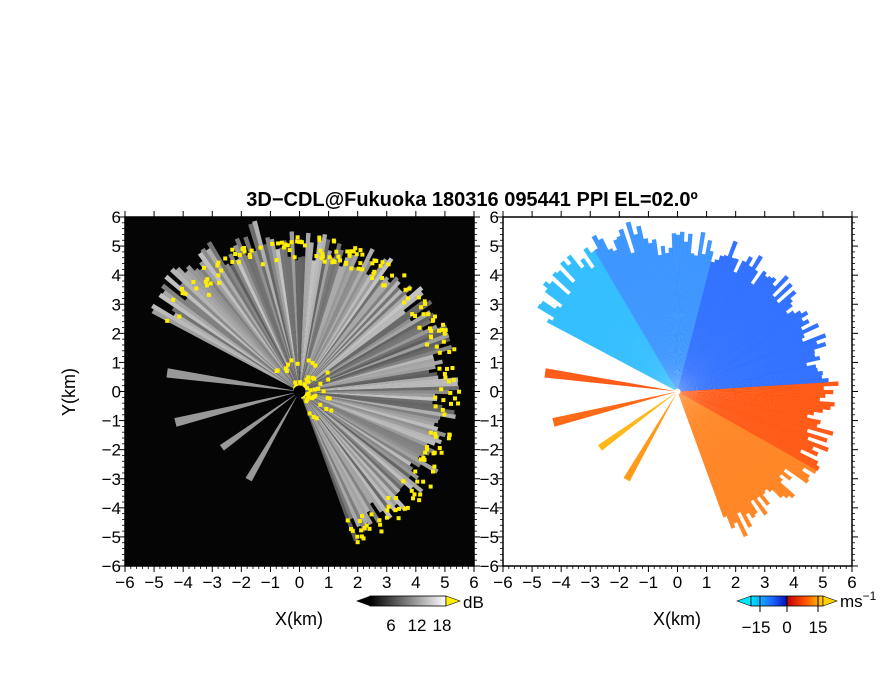 This screenshot has height=680, width=880. Describe the element at coordinates (111, 537) in the screenshot. I see `y-tick-label: −5` at that location.